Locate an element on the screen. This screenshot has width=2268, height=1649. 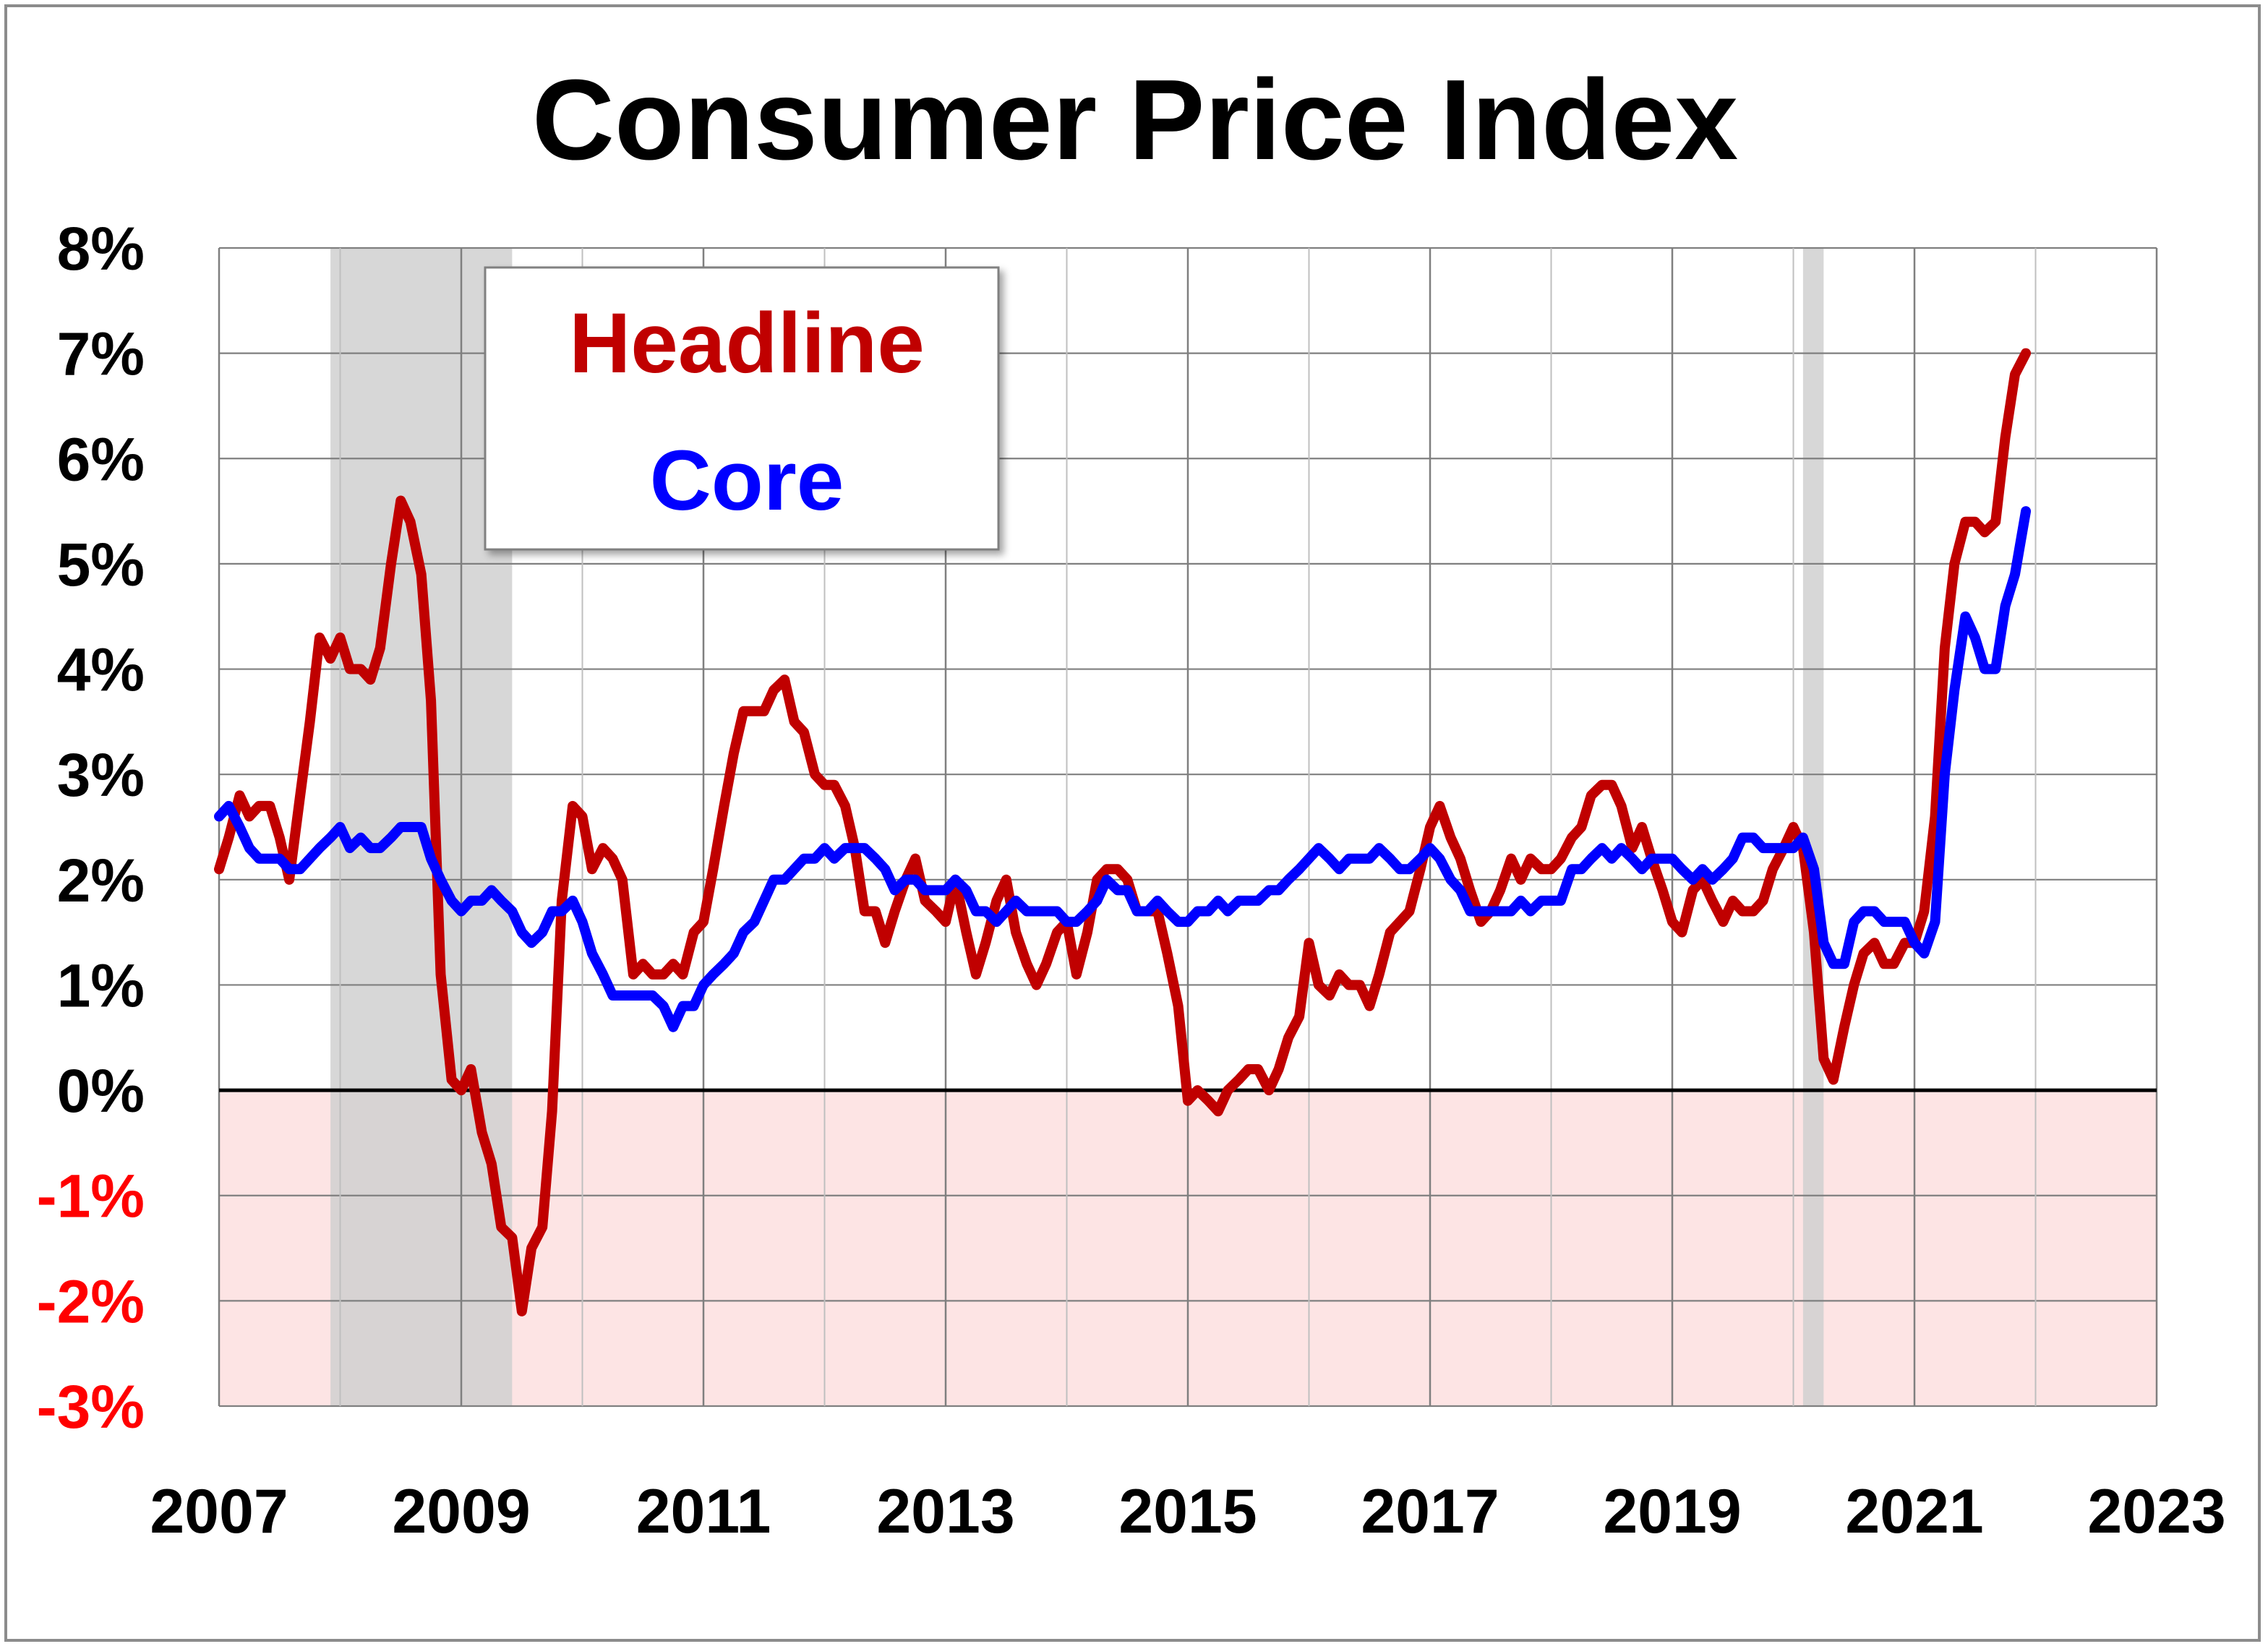
y-tick-label: -2% is located at coordinates (91, 1301).